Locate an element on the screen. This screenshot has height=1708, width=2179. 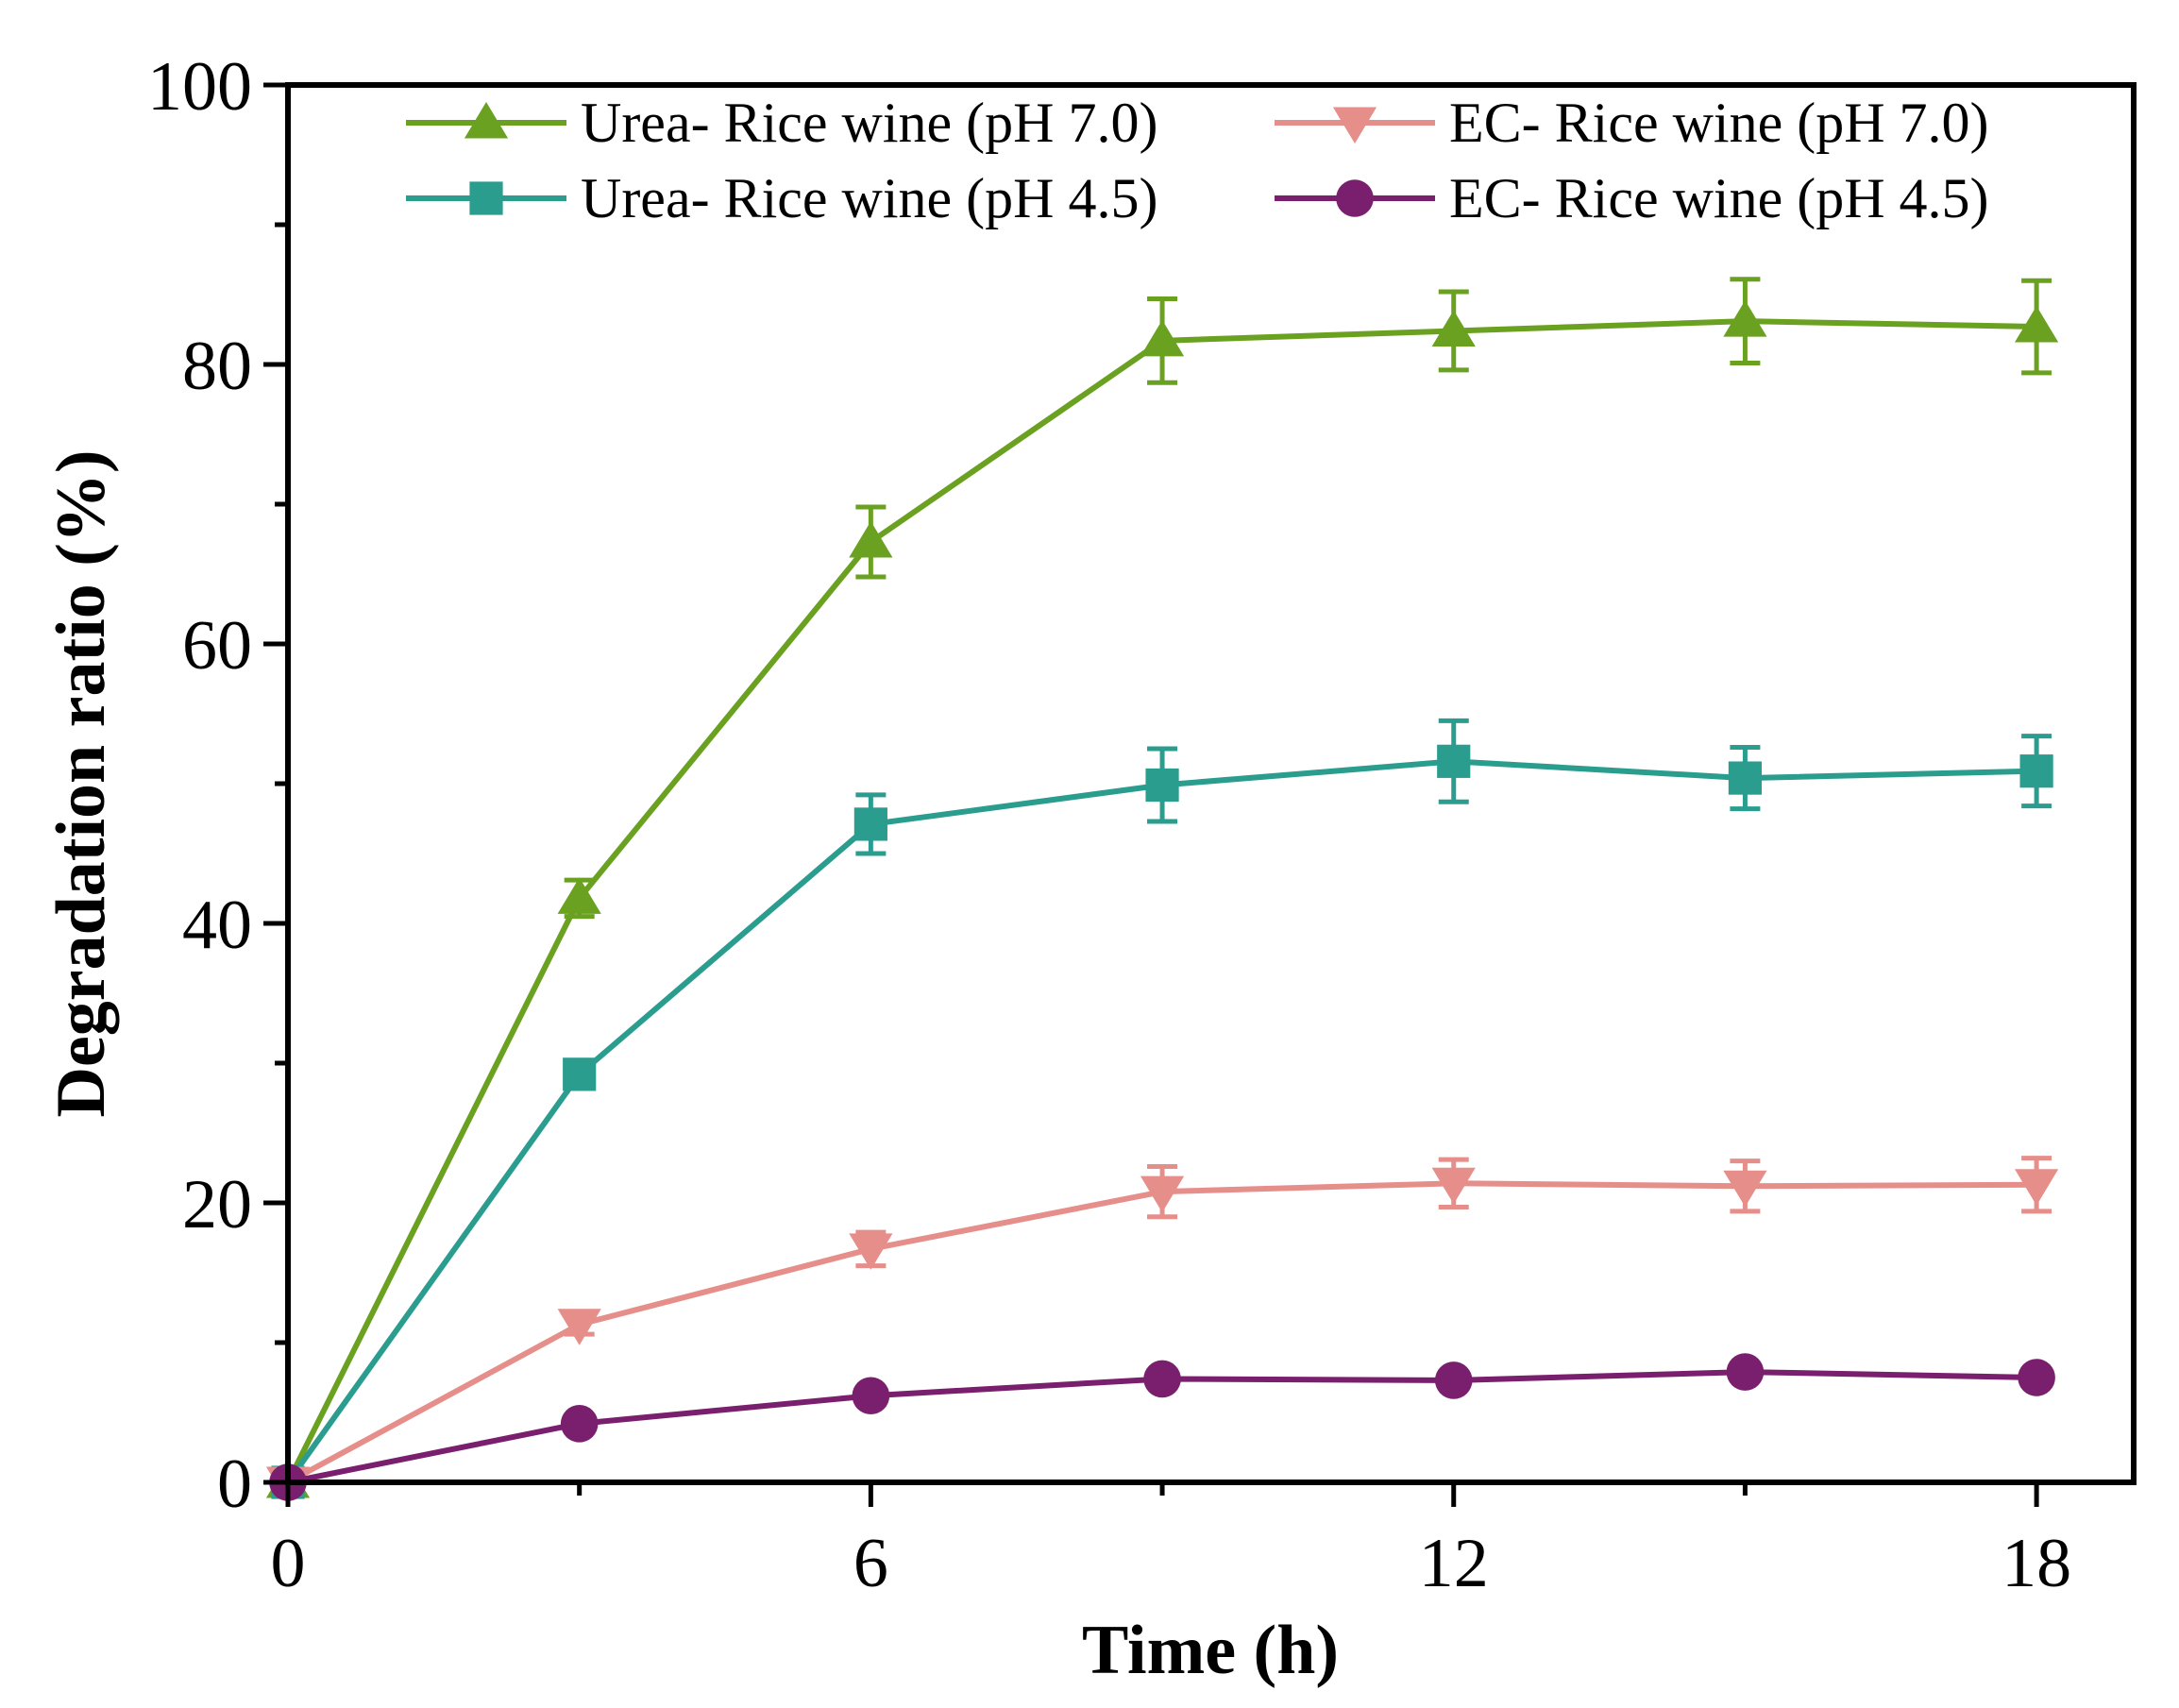
y-axis-title: Degradation ratio (%) is located at coordinates (81, 784).